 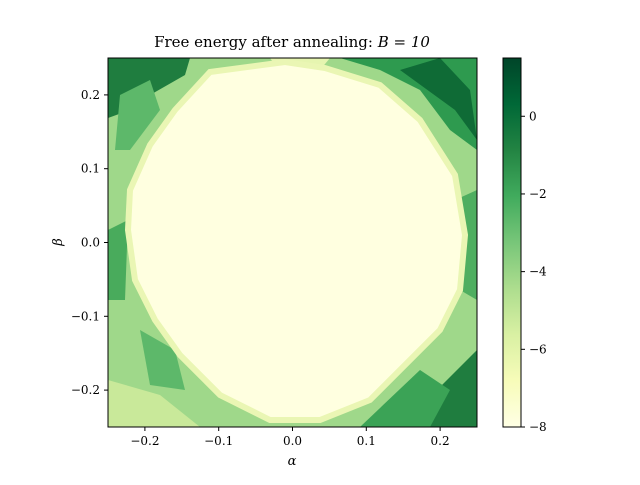 What do you see at coordinates (154, 403) in the screenshot?
I see `heatmap-region-bottom-left` at bounding box center [154, 403].